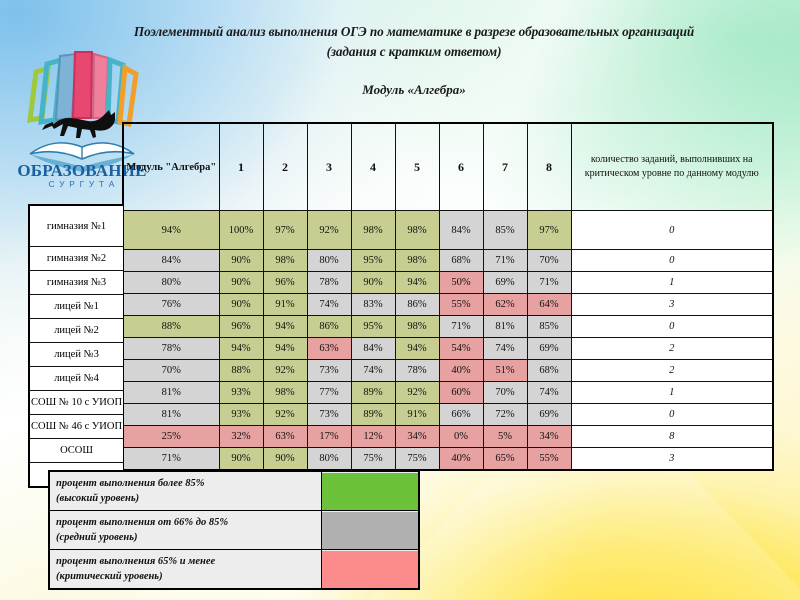  Describe the element at coordinates (76, 354) in the screenshot. I see `organization-name-row: лицей №3` at that location.